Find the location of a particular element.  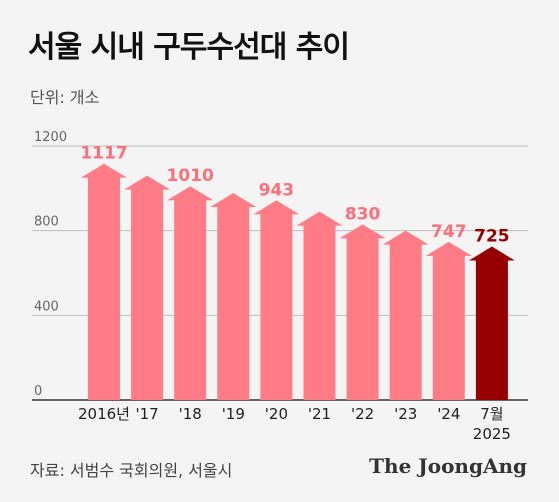

x-tick-label: '22 is located at coordinates (362, 414).